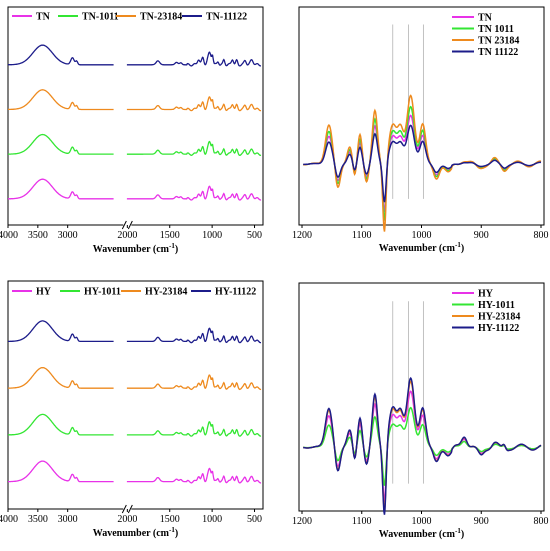  Describe the element at coordinates (135, 472) in the screenshot. I see `series-line-hy` at that location.